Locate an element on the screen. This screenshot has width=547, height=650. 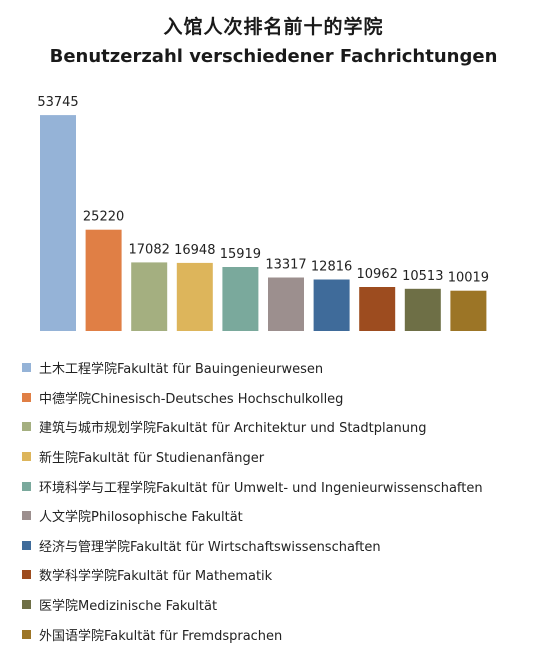
legend-label: 外国语学院Fakultät für Fremdsprachen is located at coordinates (161, 636).